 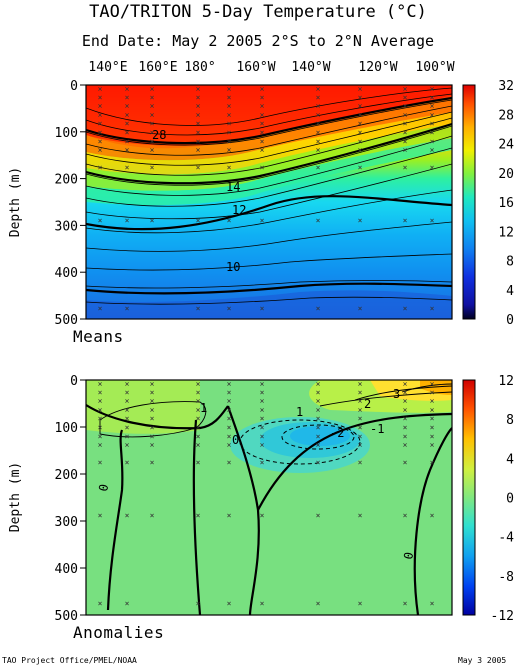 I want to click on colorbar-tick-label: 0, so click(x=510, y=499).